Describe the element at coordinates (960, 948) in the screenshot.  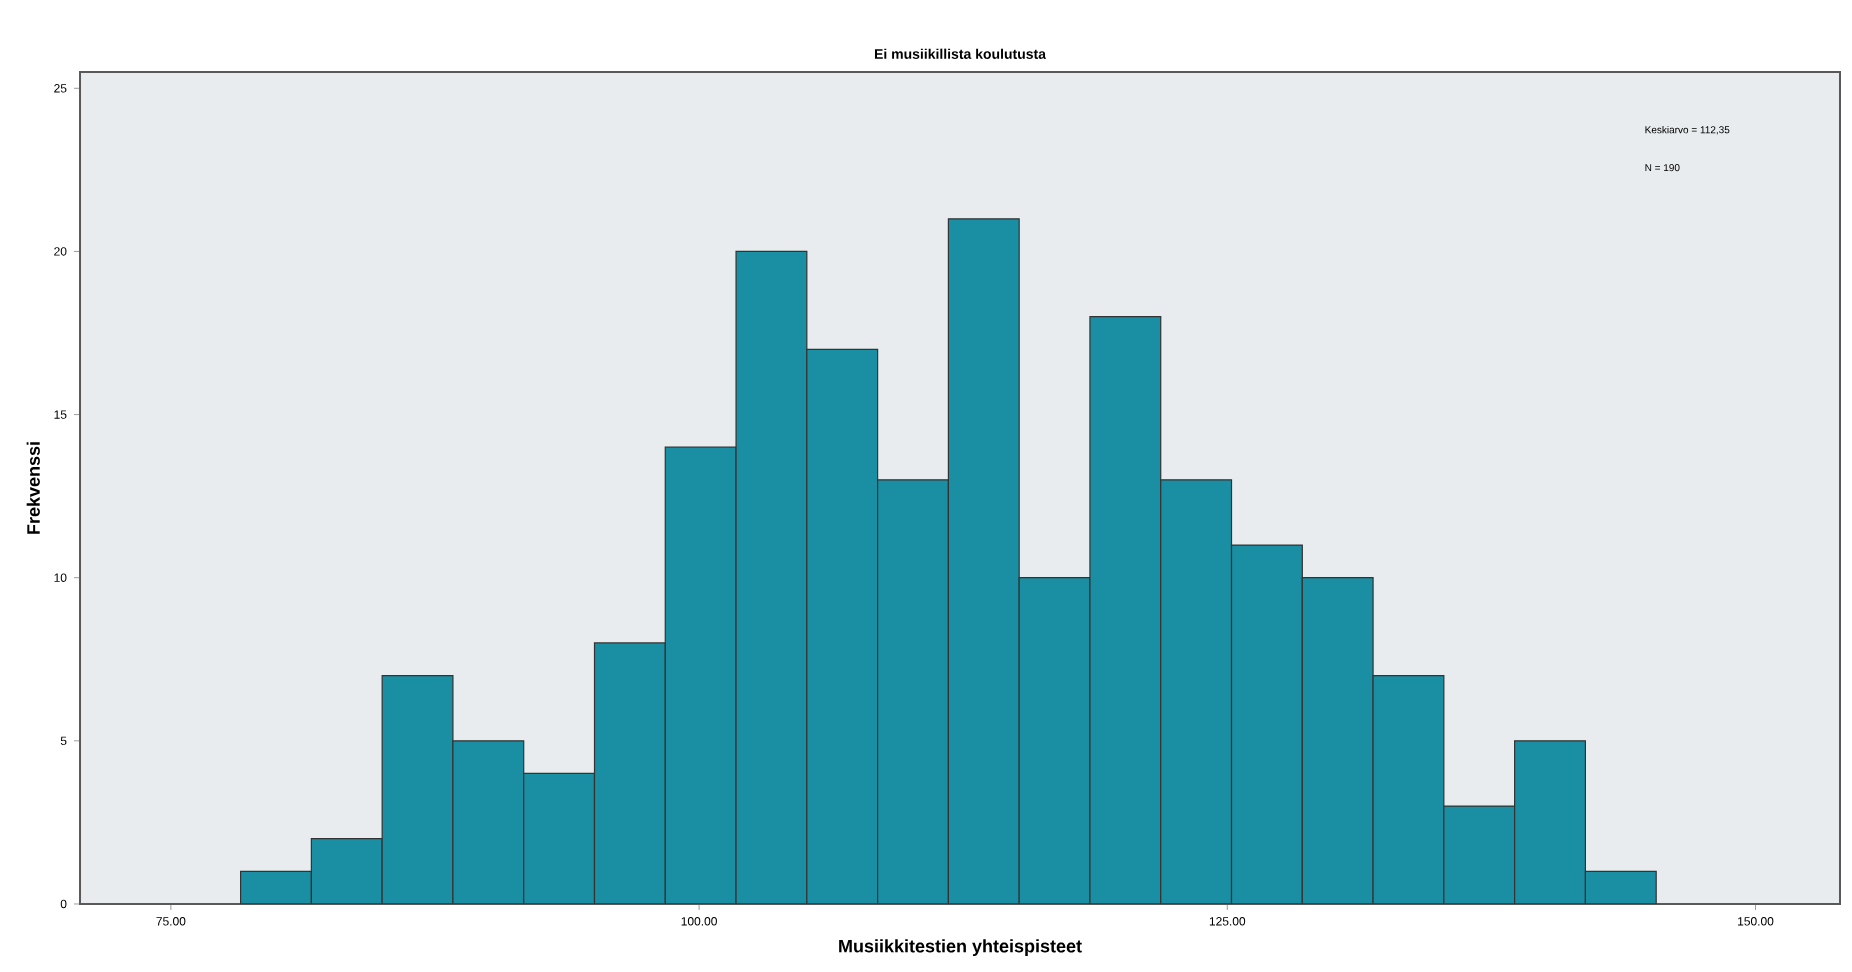
I see `x-axis-title: Musiikkitestien yhteispisteet` at that location.